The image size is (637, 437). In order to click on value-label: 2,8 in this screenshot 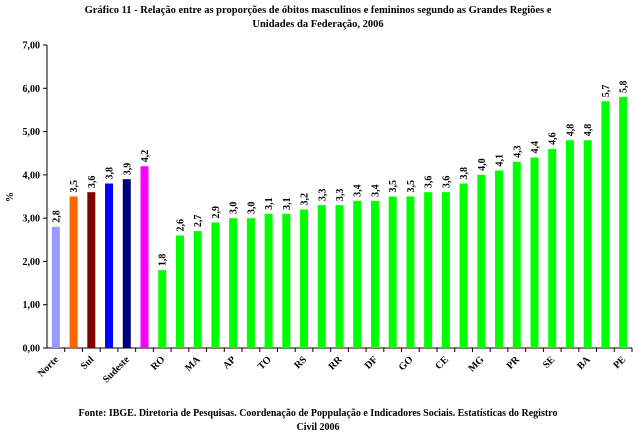, I will do `click(56, 216)`.